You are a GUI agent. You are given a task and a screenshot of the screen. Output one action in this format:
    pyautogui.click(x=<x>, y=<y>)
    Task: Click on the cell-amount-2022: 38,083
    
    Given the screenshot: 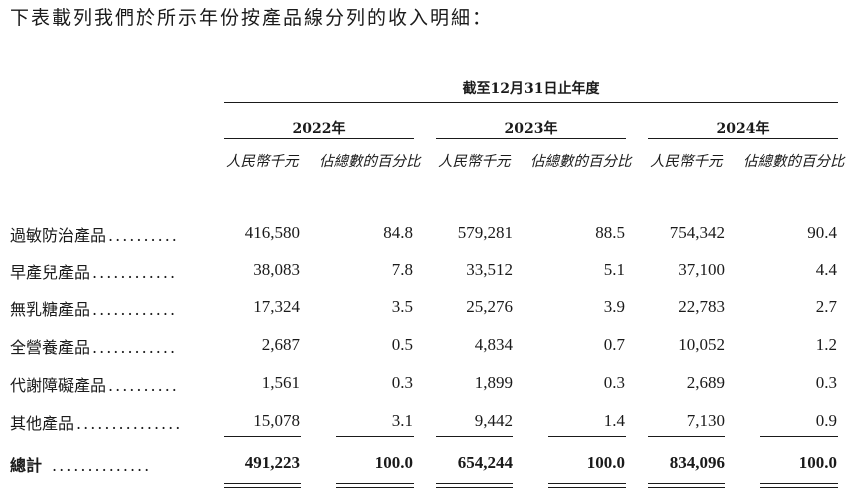 What is the action you would take?
    pyautogui.click(x=276, y=269)
    